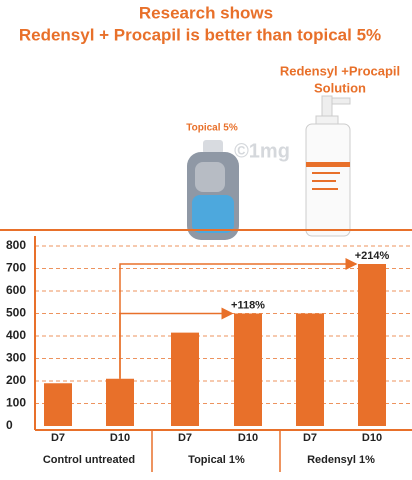 This screenshot has width=412, height=480. Describe the element at coordinates (16, 380) in the screenshot. I see `y-tick-label: 200` at that location.